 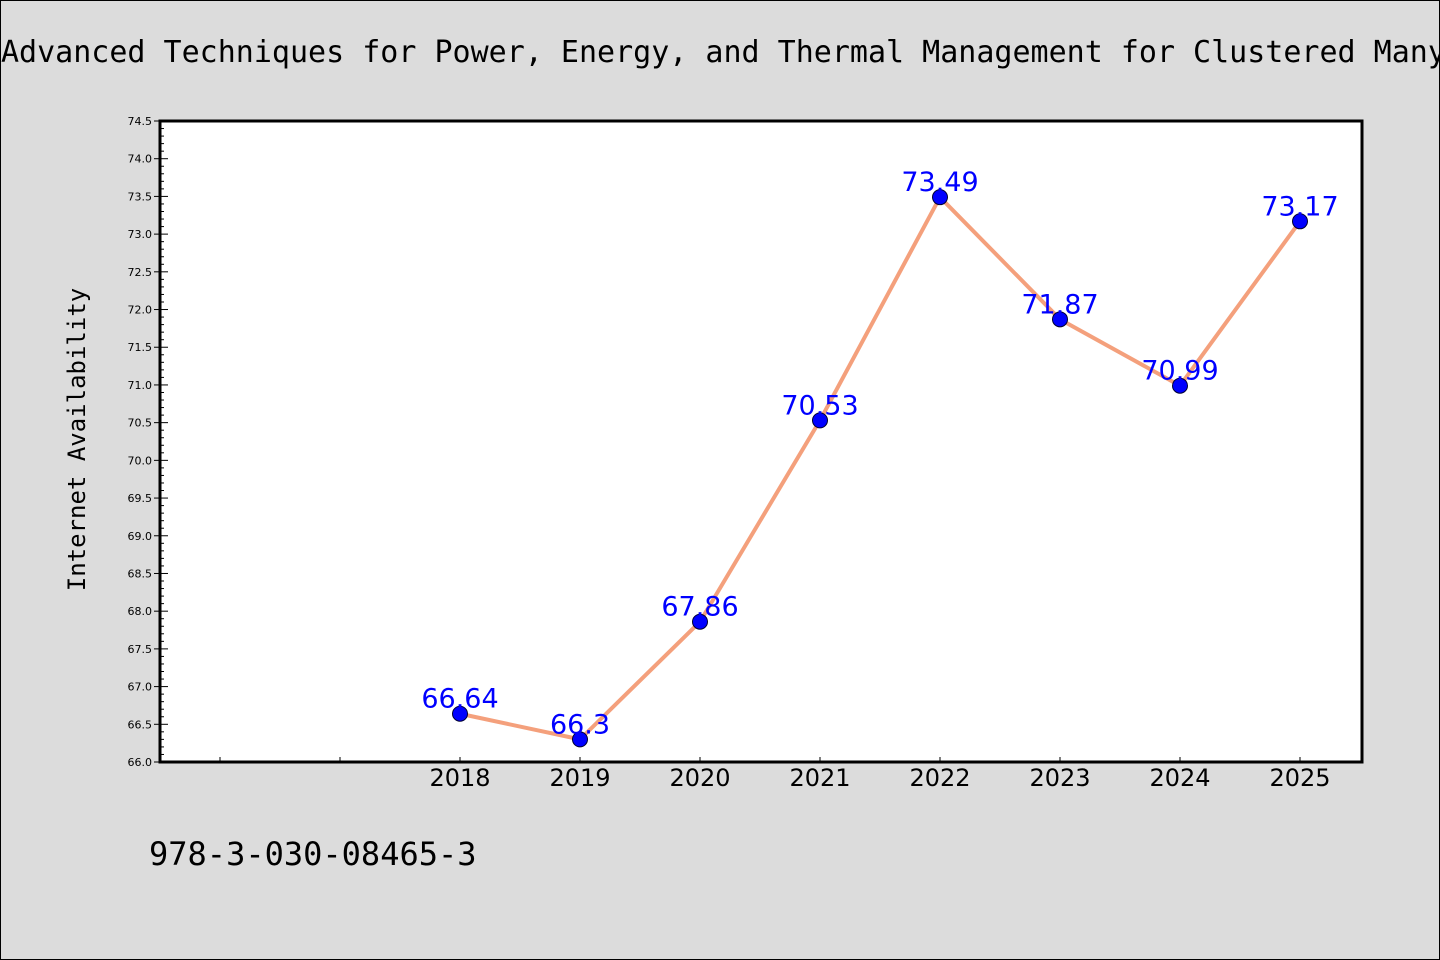 I want to click on data-label: 66.64, so click(x=459, y=699).